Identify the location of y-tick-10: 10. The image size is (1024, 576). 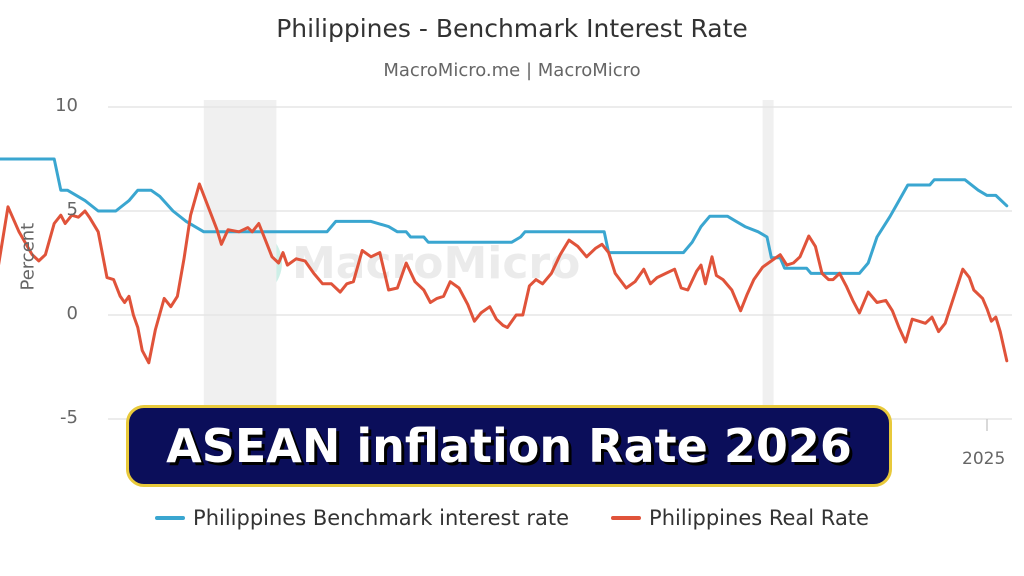
(66, 105).